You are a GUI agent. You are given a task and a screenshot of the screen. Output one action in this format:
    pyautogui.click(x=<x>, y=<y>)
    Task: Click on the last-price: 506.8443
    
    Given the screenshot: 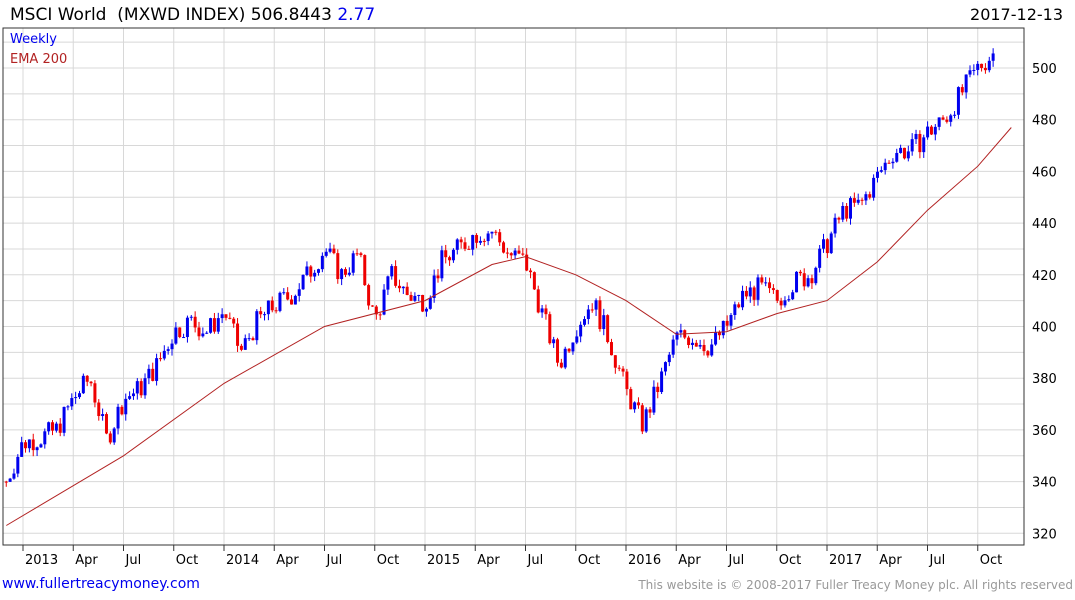 What is the action you would take?
    pyautogui.click(x=291, y=15)
    